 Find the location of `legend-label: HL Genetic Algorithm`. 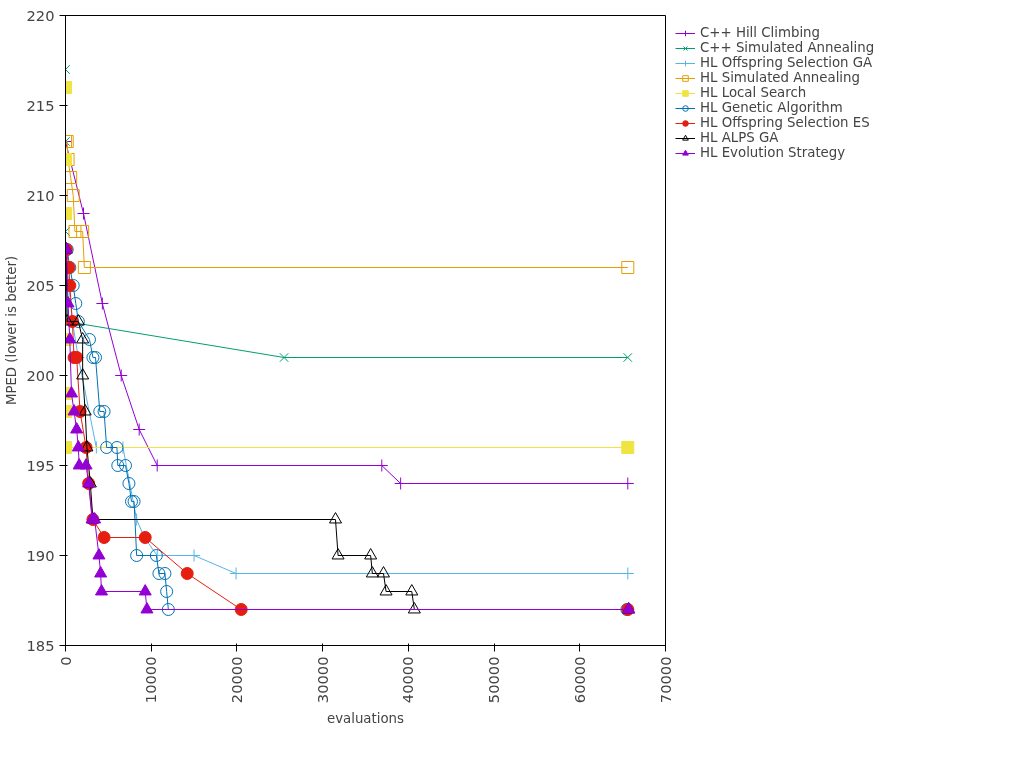

legend-label: HL Genetic Algorithm is located at coordinates (771, 107).